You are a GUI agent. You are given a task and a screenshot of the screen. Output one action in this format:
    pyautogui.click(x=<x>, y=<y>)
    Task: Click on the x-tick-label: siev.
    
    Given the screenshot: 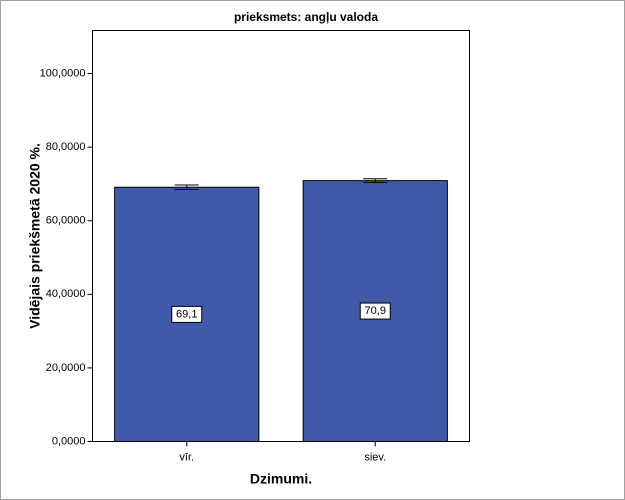 What is the action you would take?
    pyautogui.click(x=375, y=457)
    